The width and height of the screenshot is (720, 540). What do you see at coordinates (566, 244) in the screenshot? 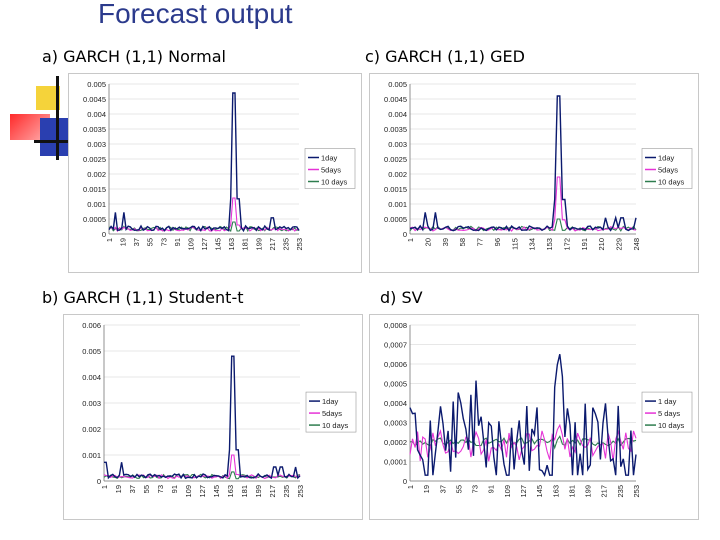
I see `x-tick-label: 172` at bounding box center [566, 244].